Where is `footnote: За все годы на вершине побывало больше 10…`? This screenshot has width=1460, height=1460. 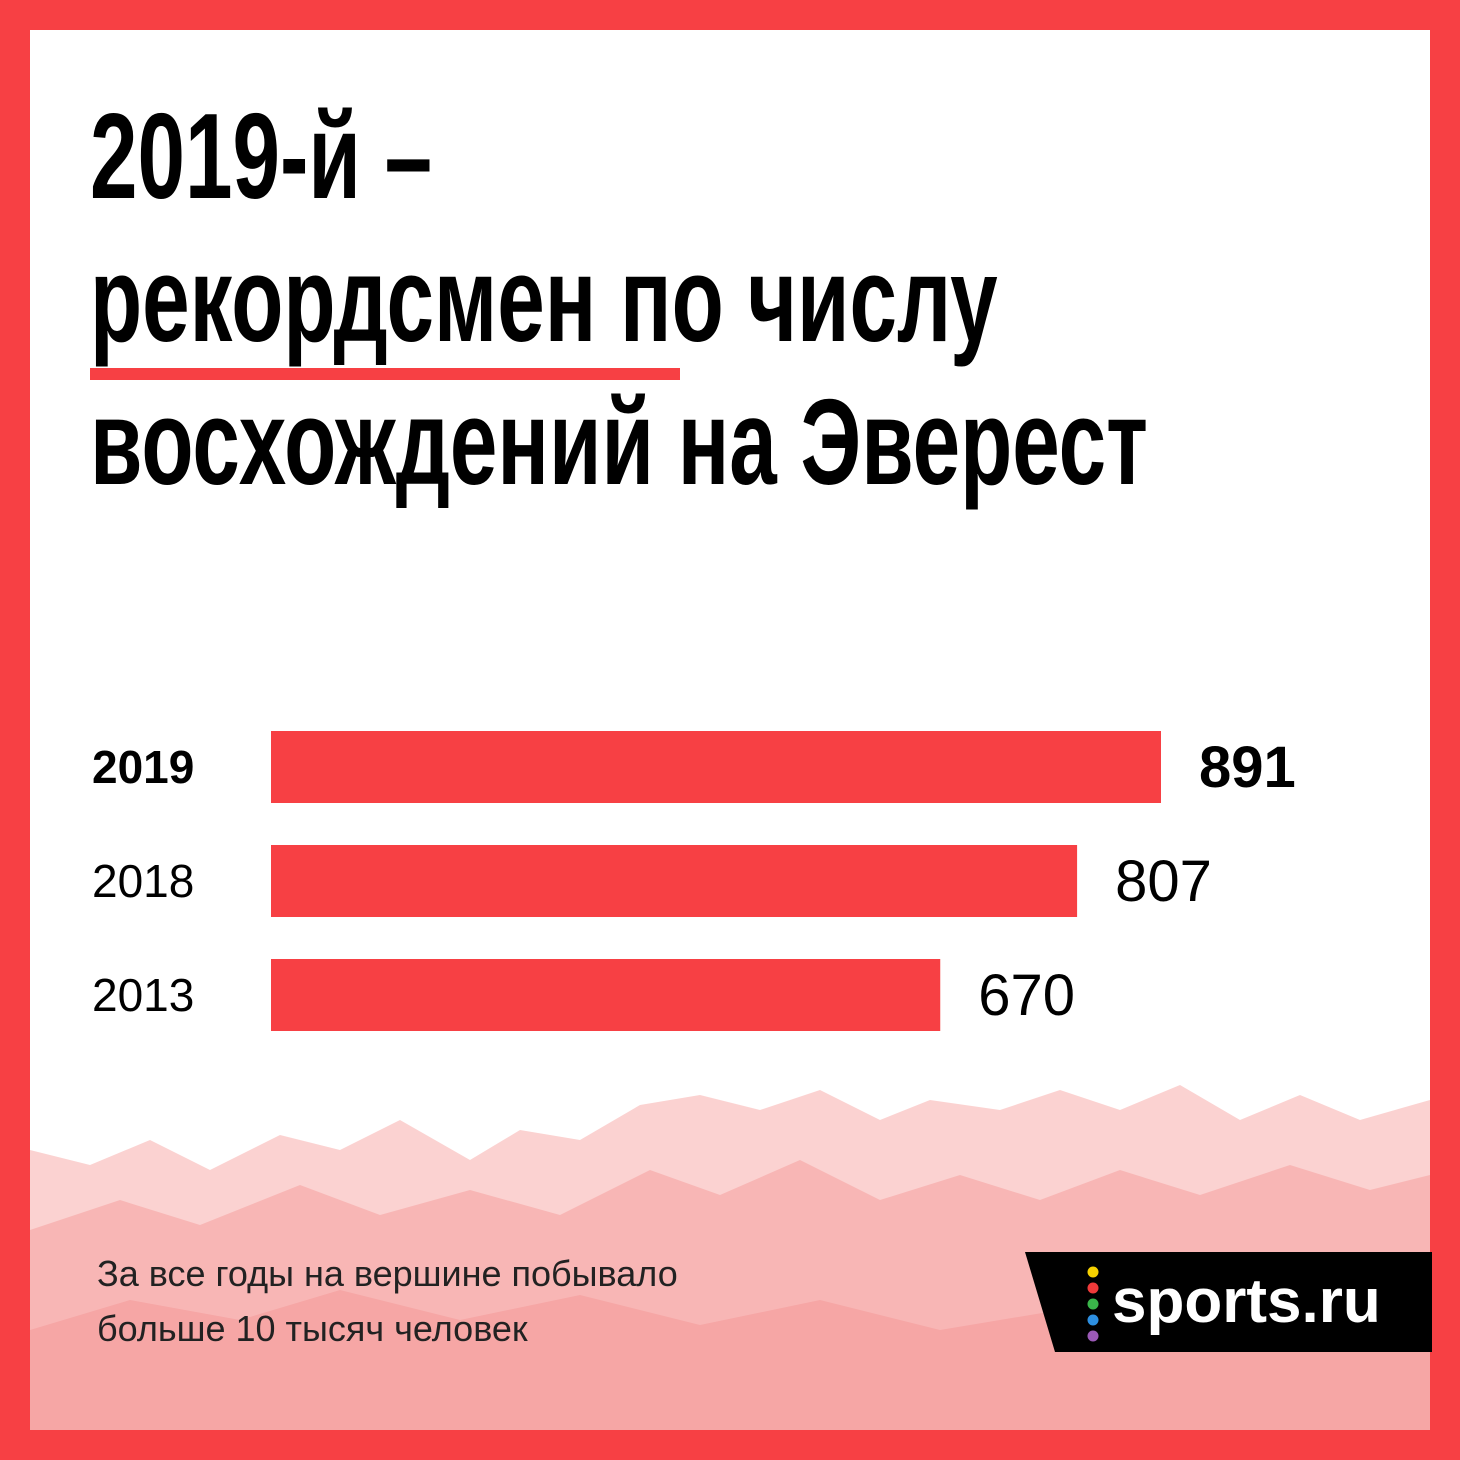
footnote: За все годы на вершине побывало больше 10… is located at coordinates (387, 1301).